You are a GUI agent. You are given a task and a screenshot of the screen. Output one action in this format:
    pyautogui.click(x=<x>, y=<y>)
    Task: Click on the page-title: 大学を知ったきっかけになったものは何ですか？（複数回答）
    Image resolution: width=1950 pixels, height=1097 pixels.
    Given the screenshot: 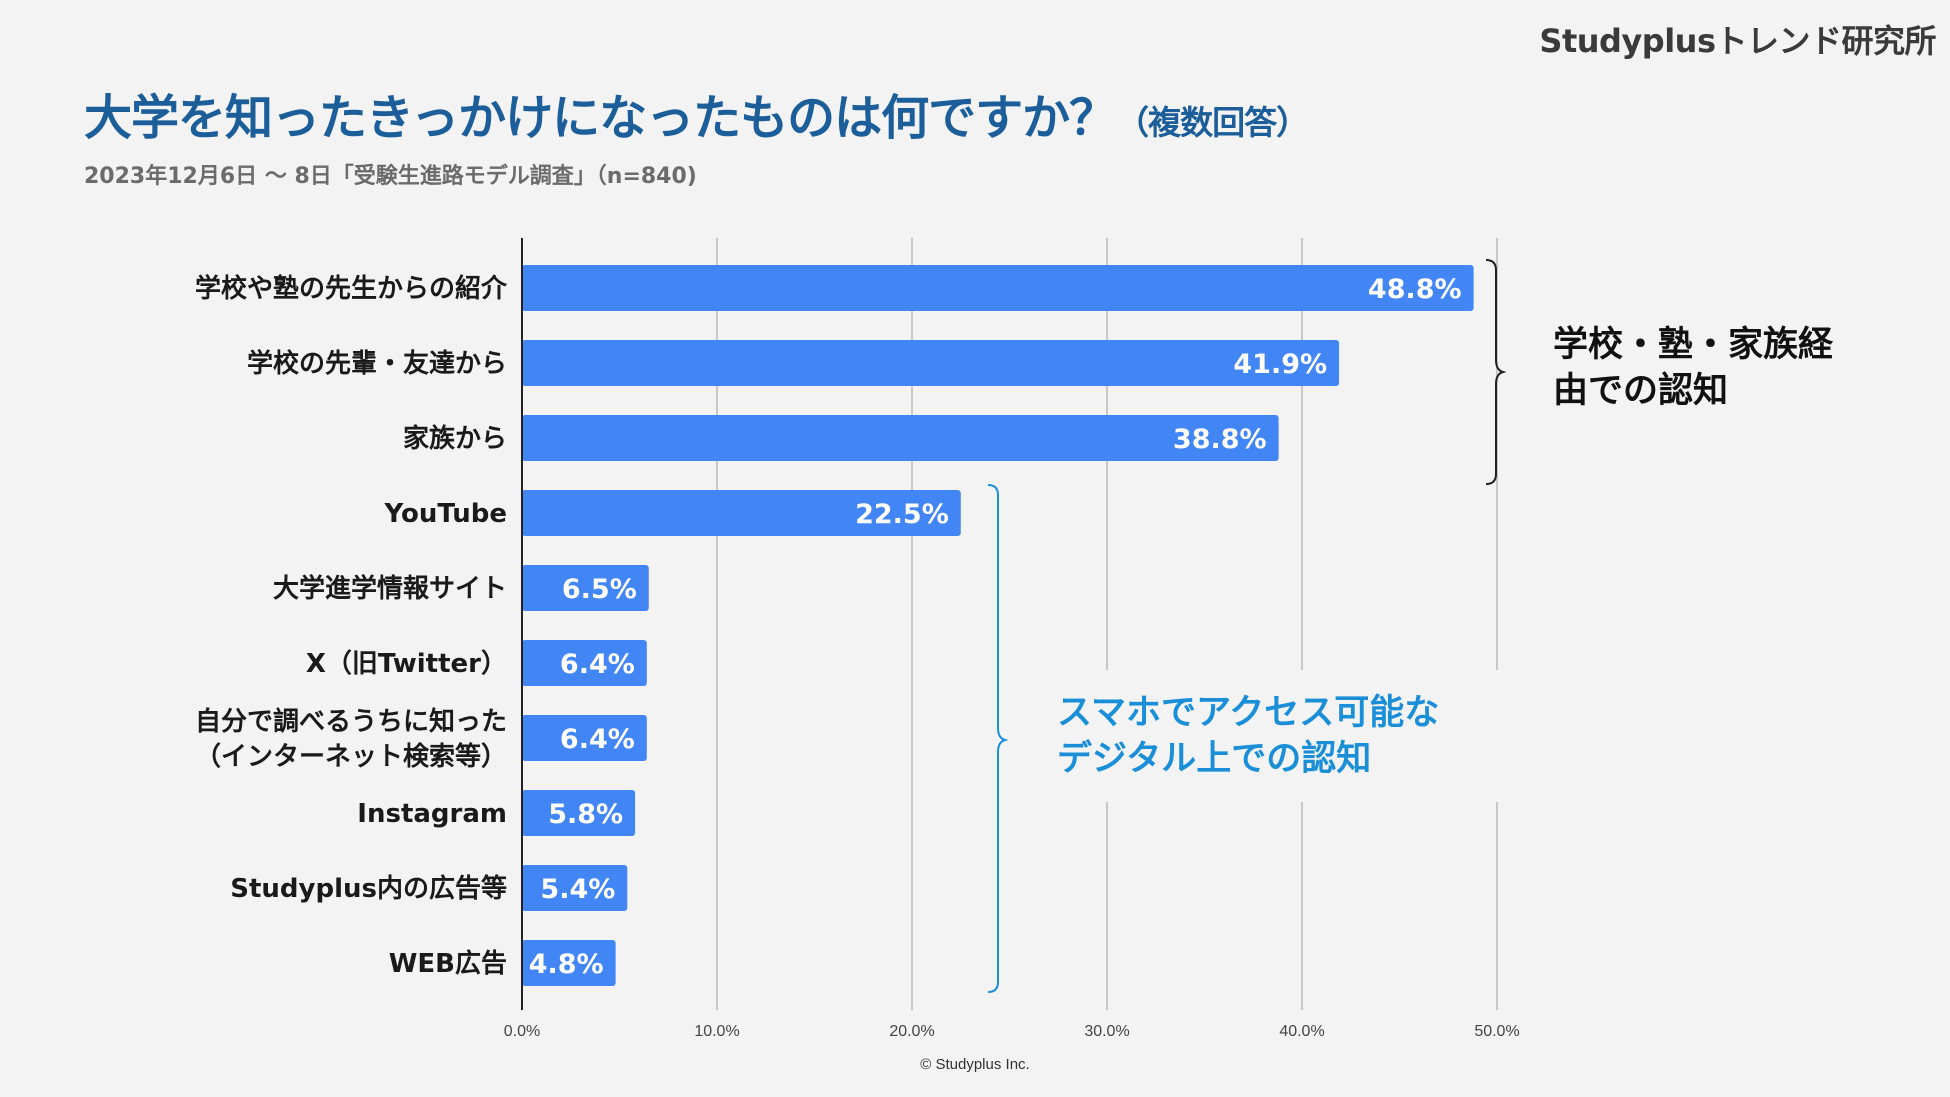 What is the action you would take?
    pyautogui.click(x=696, y=113)
    